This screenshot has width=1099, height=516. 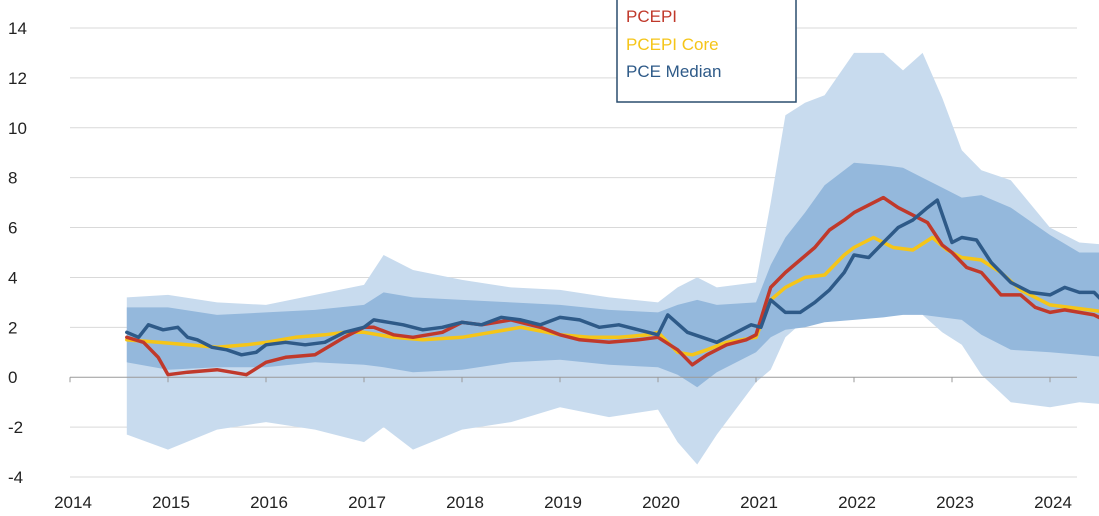 What do you see at coordinates (12, 277) in the screenshot?
I see `y-tick-label-4: 4` at bounding box center [12, 277].